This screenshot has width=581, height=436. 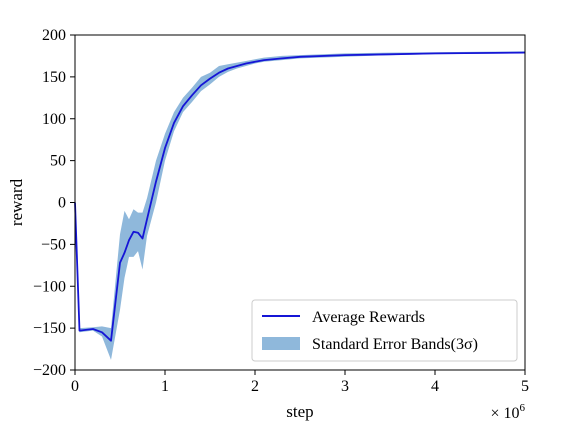 I want to click on legend: Average Rewards Standard Error Bands(3σ), so click(x=384, y=330).